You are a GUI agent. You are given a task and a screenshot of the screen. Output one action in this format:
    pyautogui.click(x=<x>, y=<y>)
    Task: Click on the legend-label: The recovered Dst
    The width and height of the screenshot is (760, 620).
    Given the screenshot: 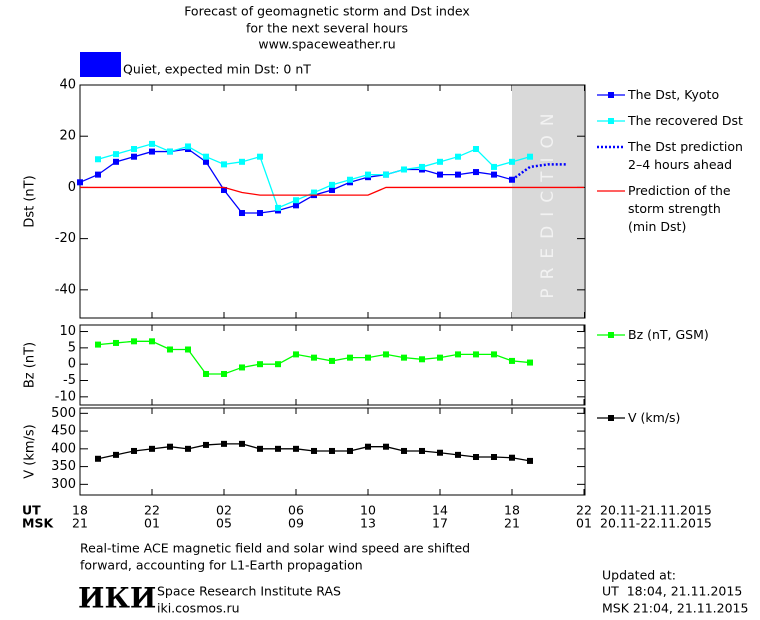 What is the action you would take?
    pyautogui.click(x=685, y=120)
    